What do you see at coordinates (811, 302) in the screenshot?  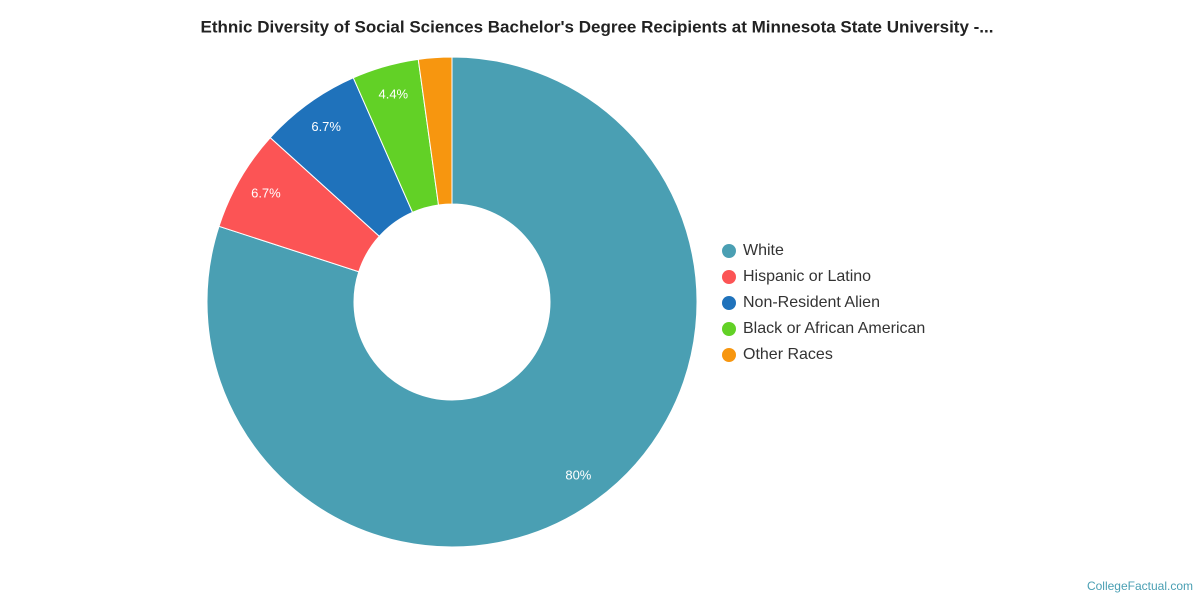 I see `legend-label: Non-Resident Alien` at bounding box center [811, 302].